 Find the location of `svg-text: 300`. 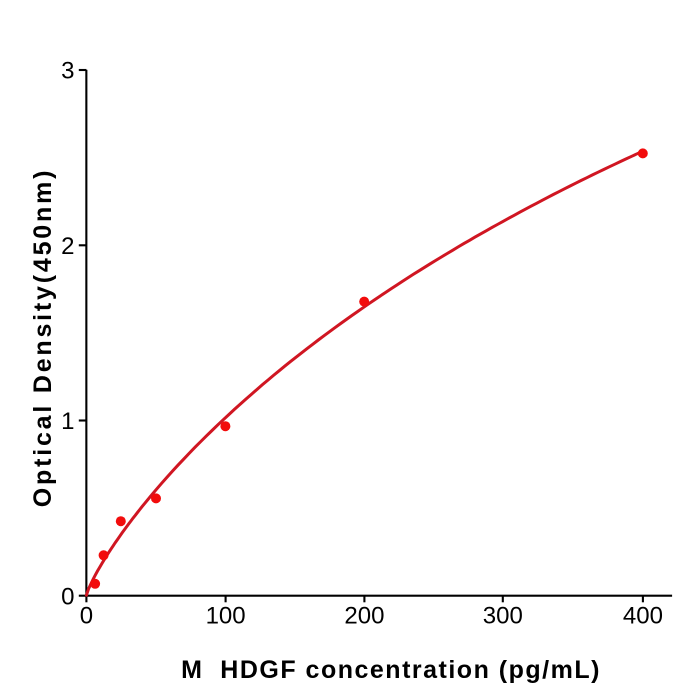

svg-text: 300 is located at coordinates (503, 616).